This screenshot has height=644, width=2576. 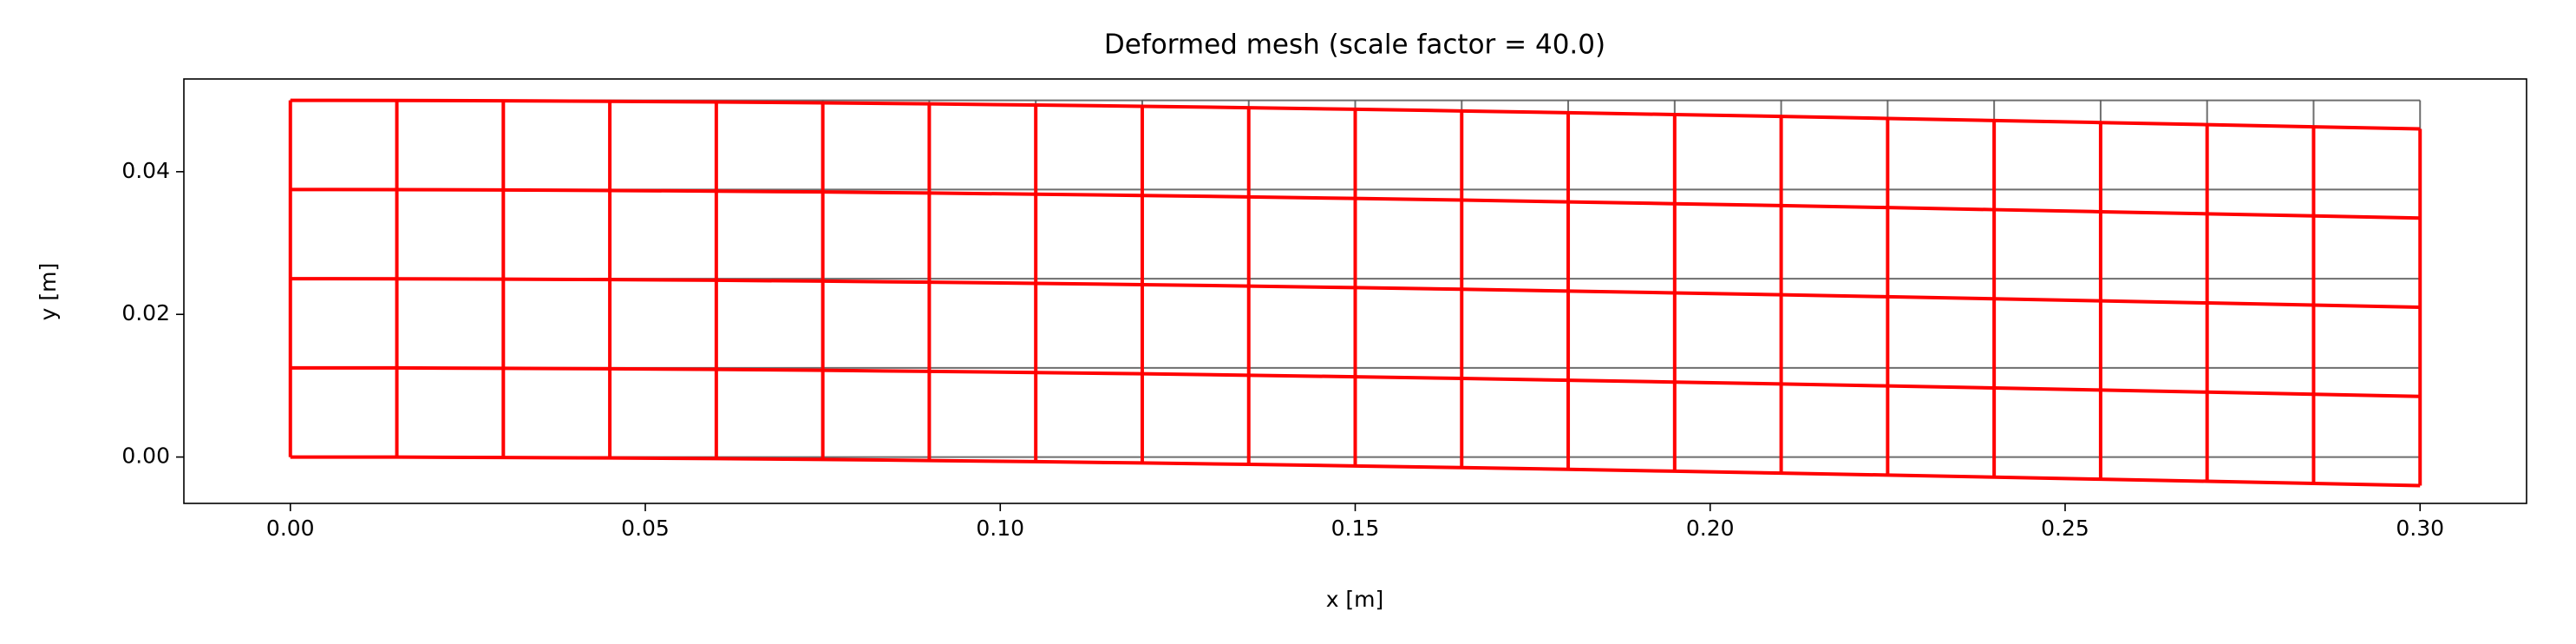 What do you see at coordinates (2420, 528) in the screenshot?
I see `x-tick-label: 0.30` at bounding box center [2420, 528].